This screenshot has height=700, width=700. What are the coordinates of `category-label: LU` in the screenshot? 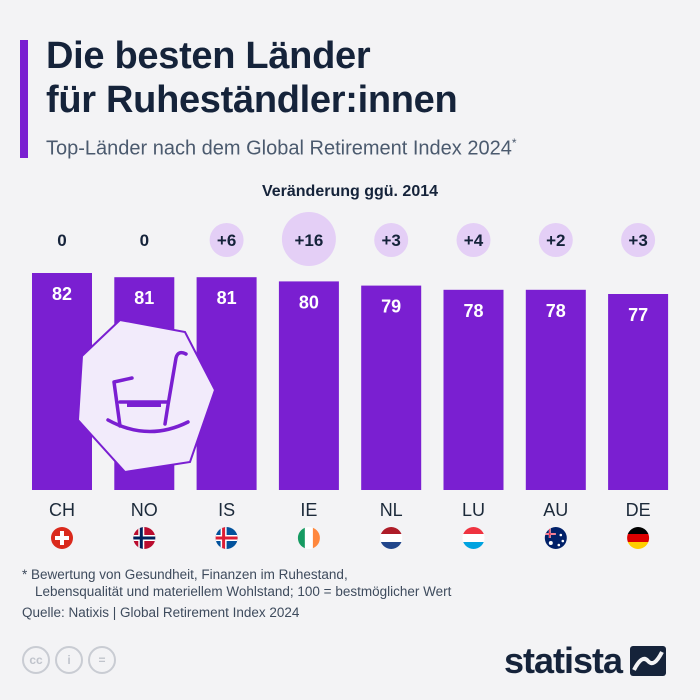 It's located at (473, 510).